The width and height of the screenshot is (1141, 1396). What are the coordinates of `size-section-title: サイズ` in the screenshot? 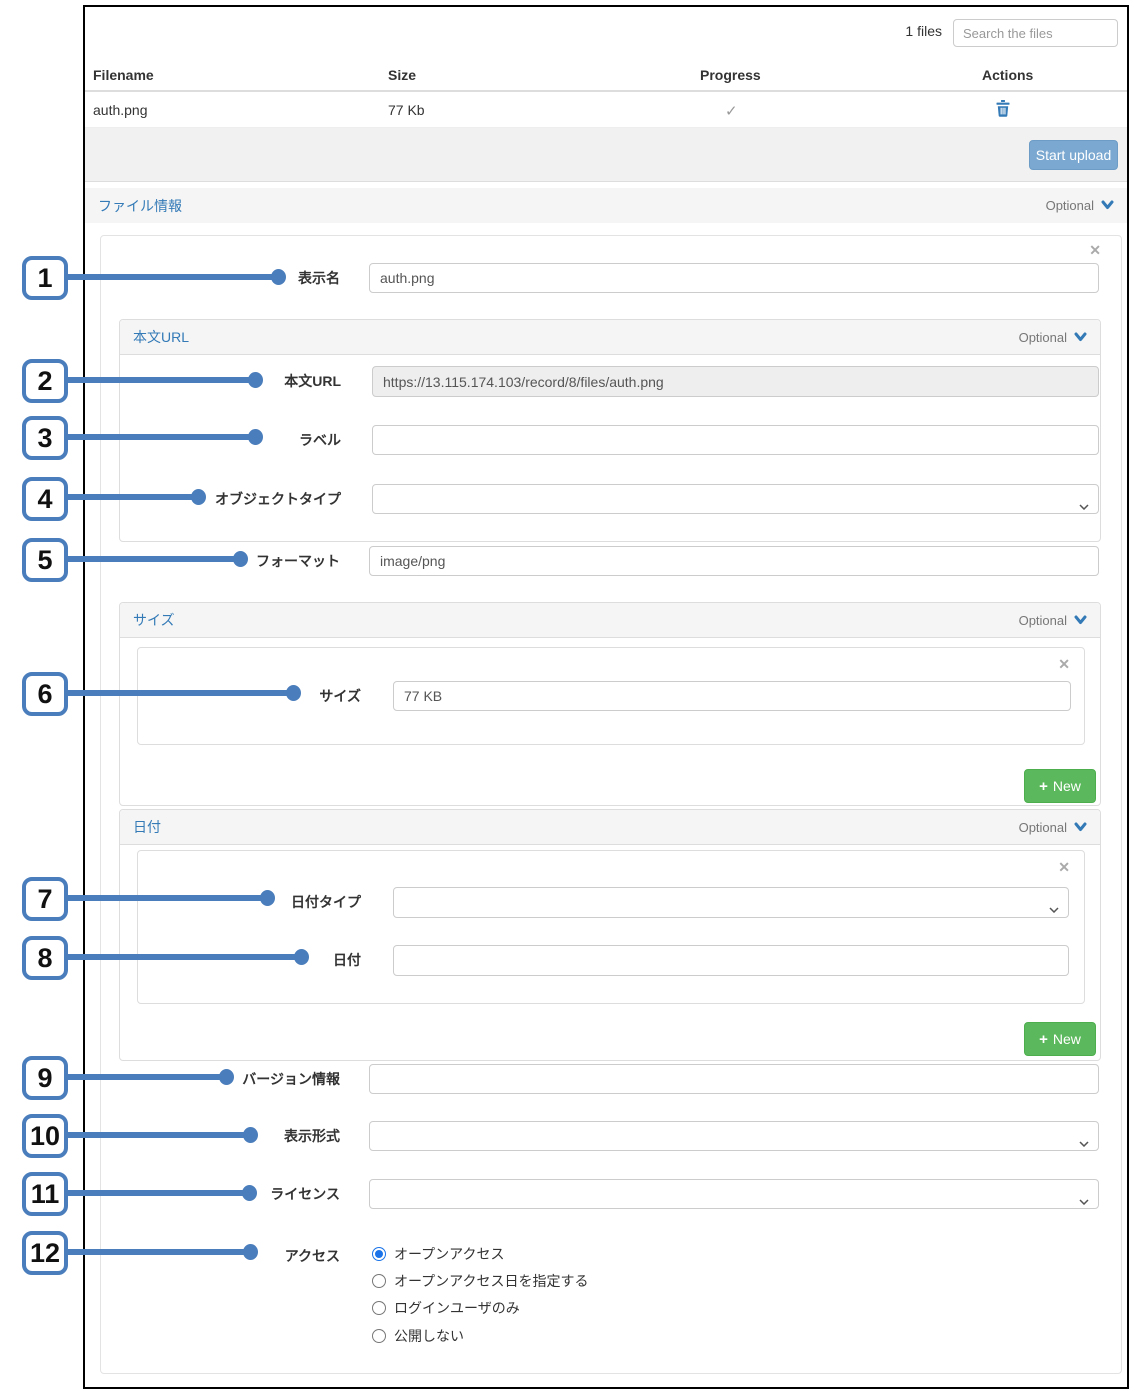 It's located at (154, 620).